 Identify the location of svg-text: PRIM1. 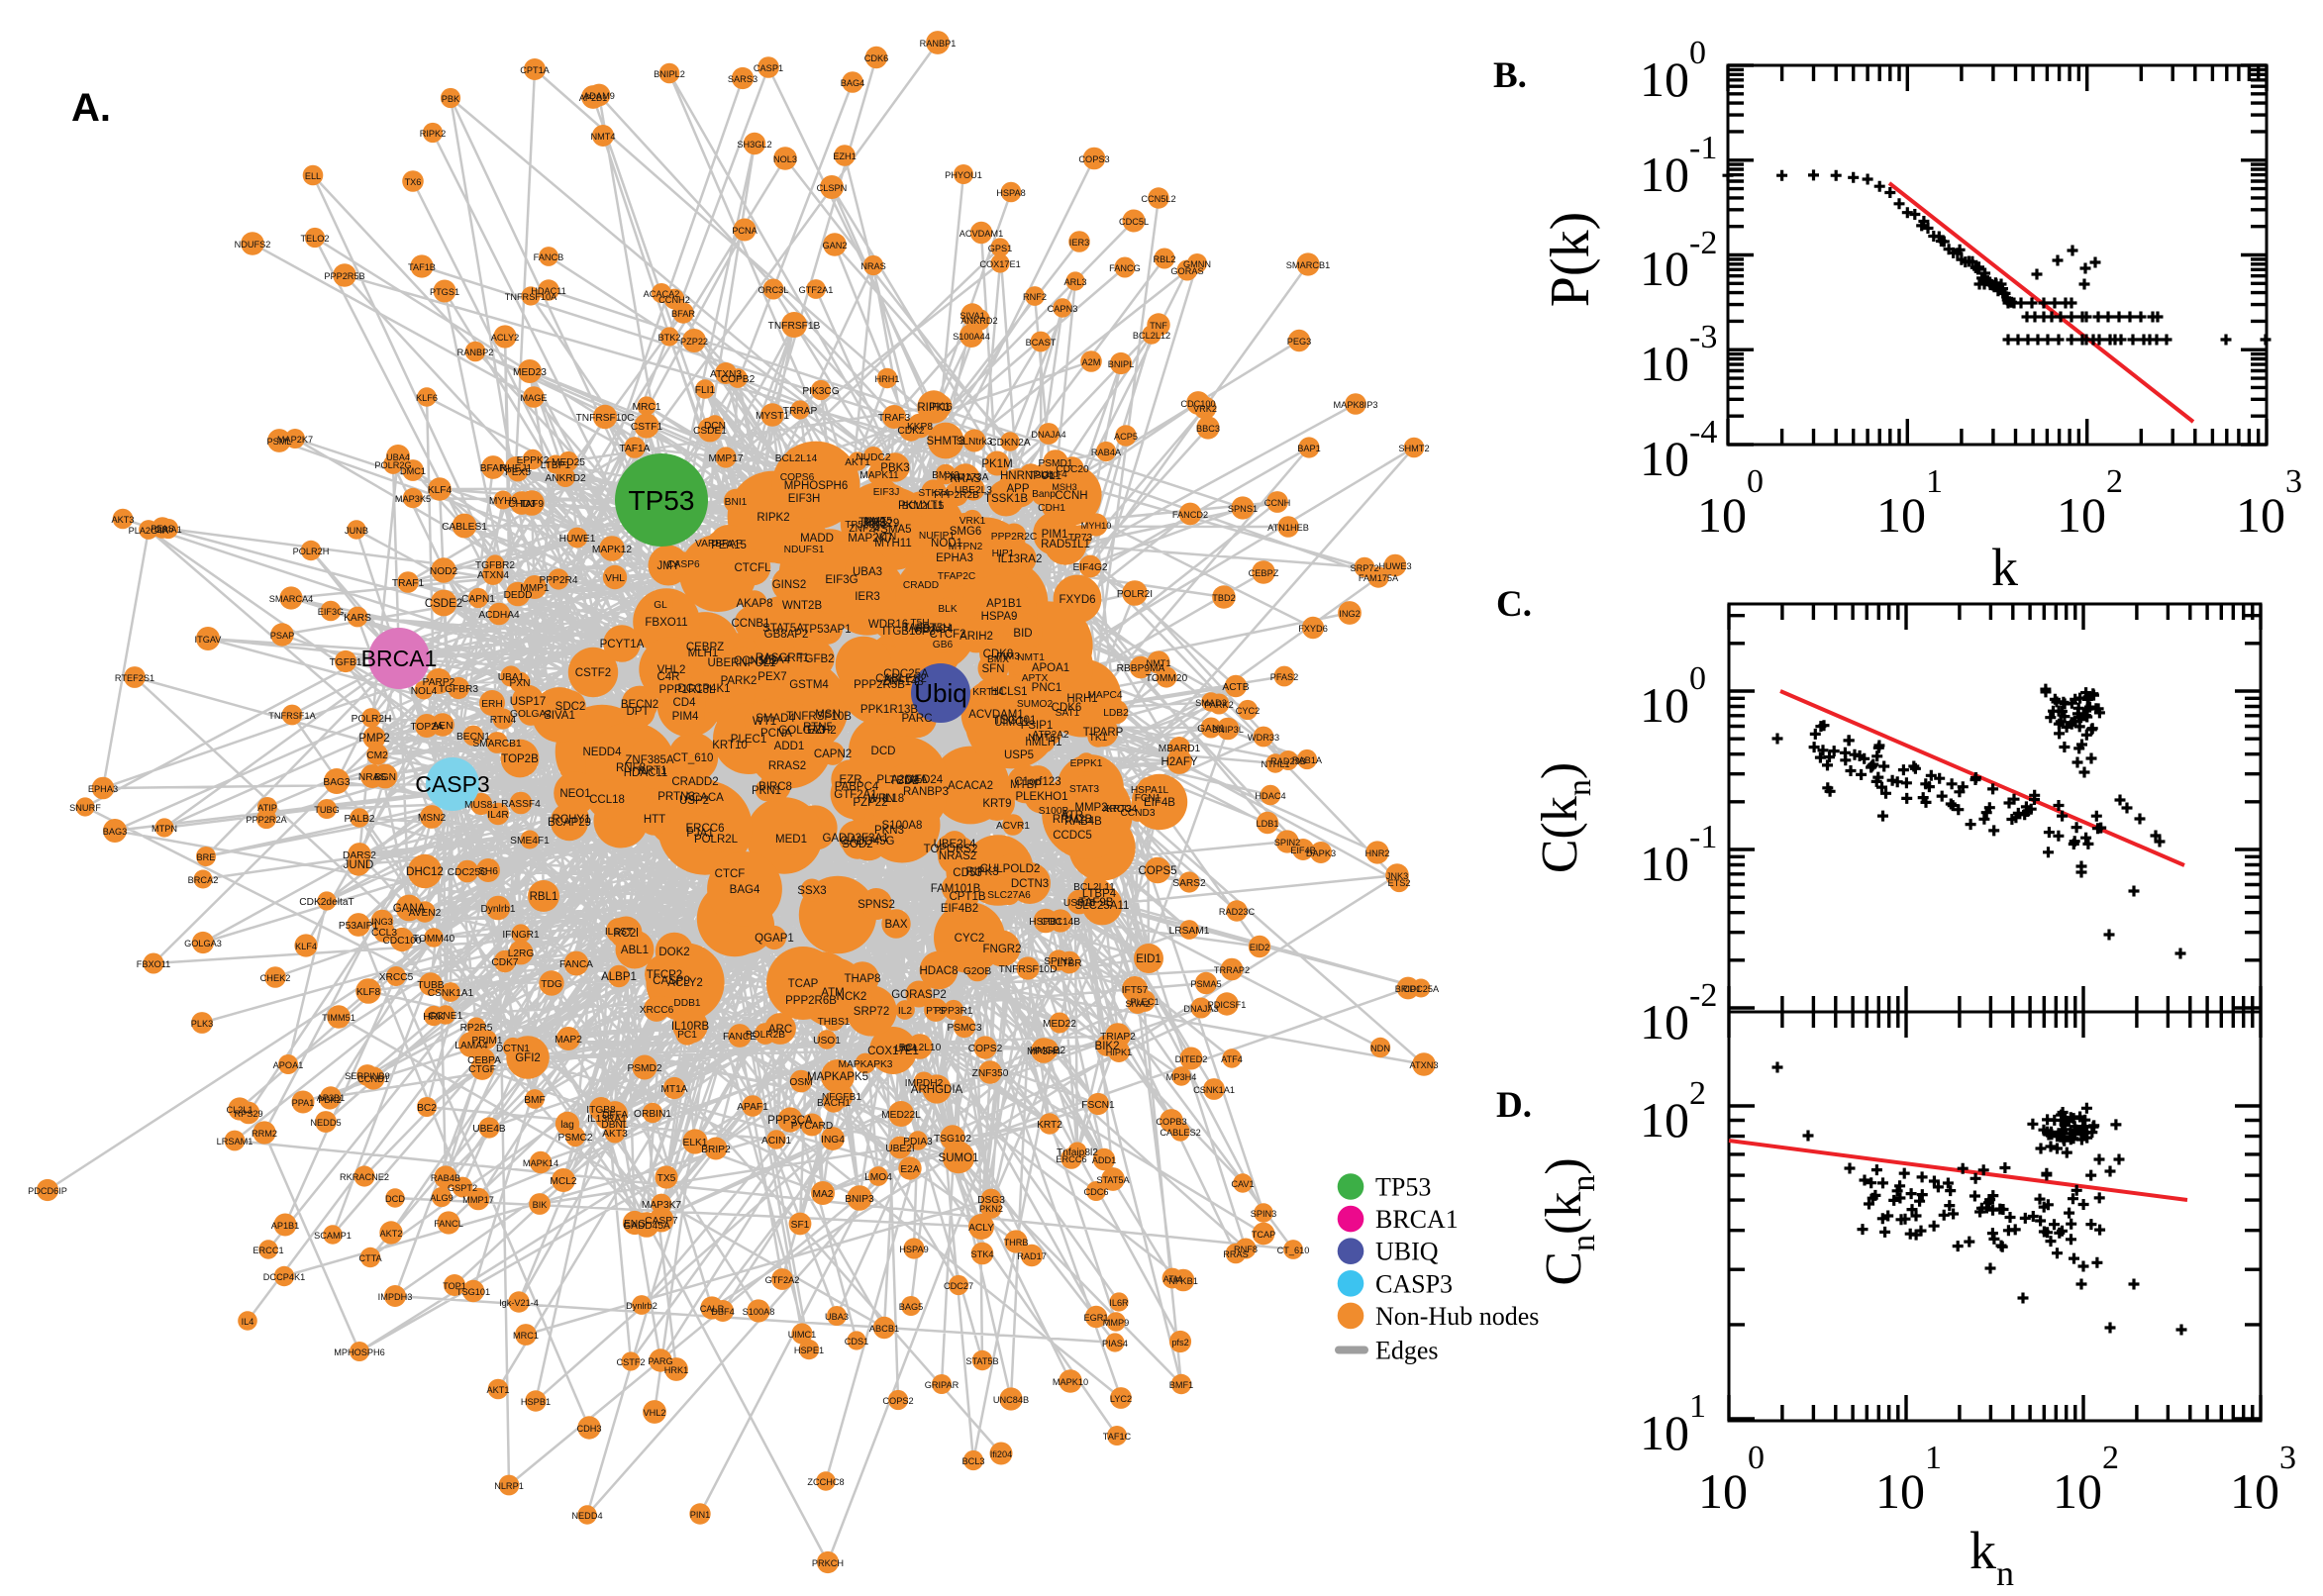
(487, 1041).